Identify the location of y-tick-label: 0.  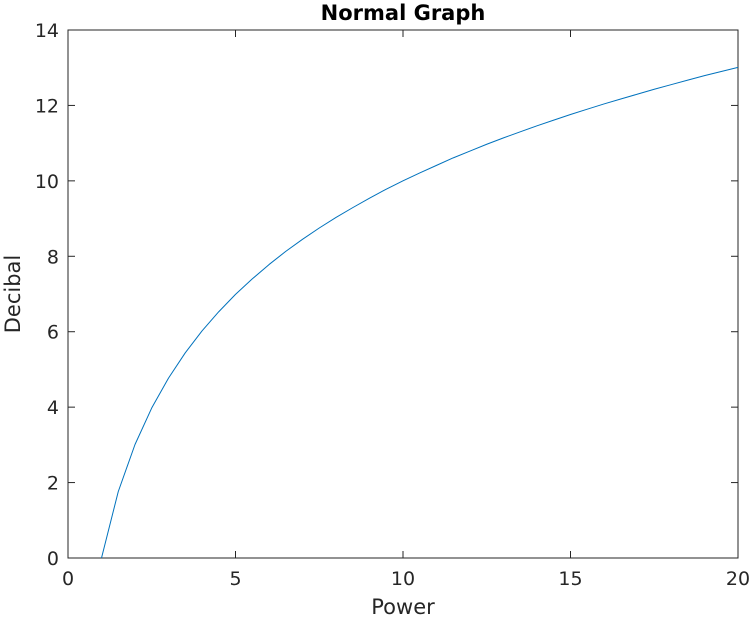
(53, 559).